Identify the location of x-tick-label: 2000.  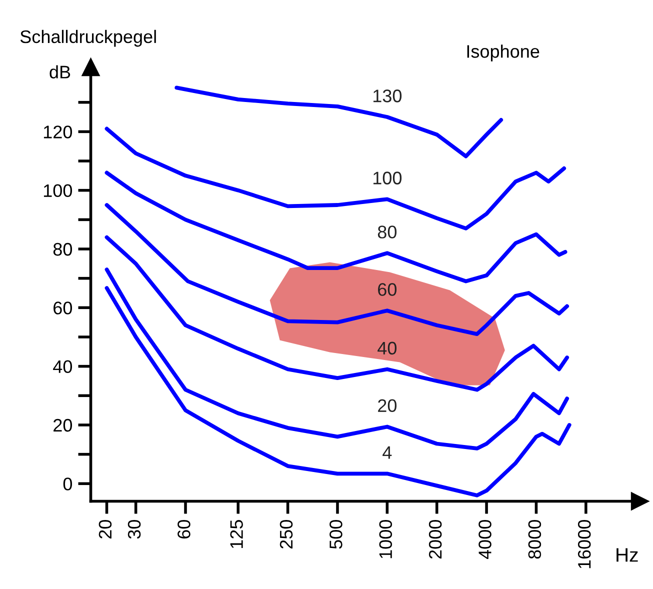
(435, 539).